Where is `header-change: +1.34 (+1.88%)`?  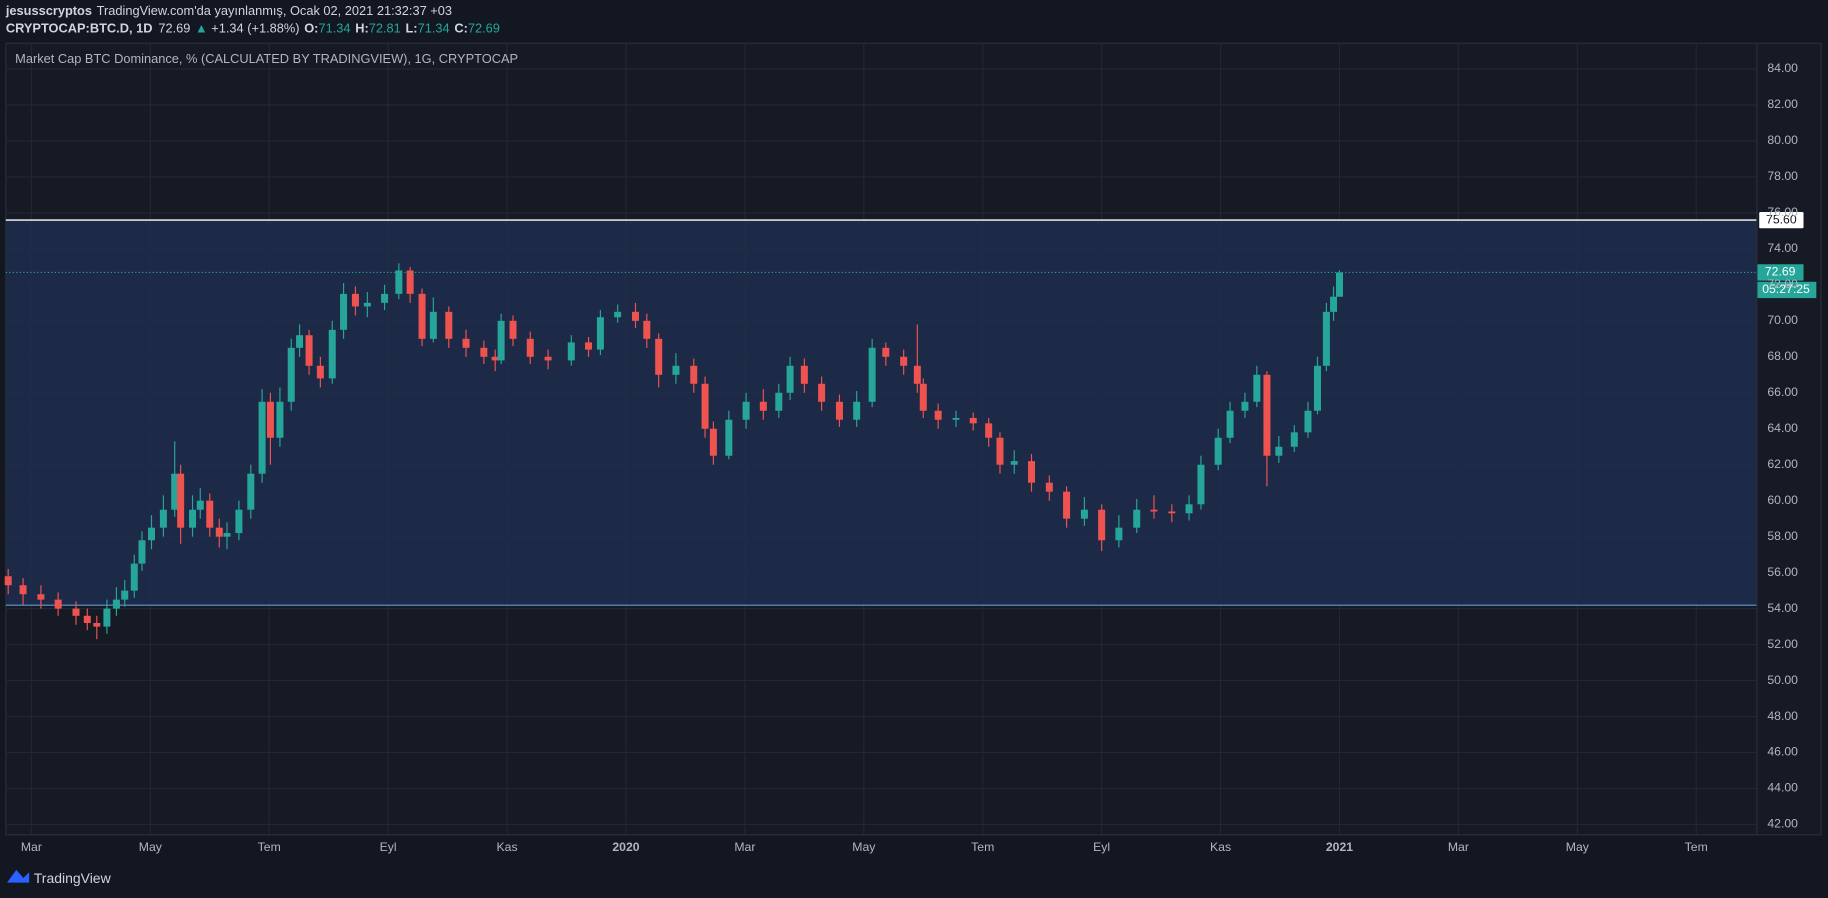 header-change: +1.34 (+1.88%) is located at coordinates (255, 28).